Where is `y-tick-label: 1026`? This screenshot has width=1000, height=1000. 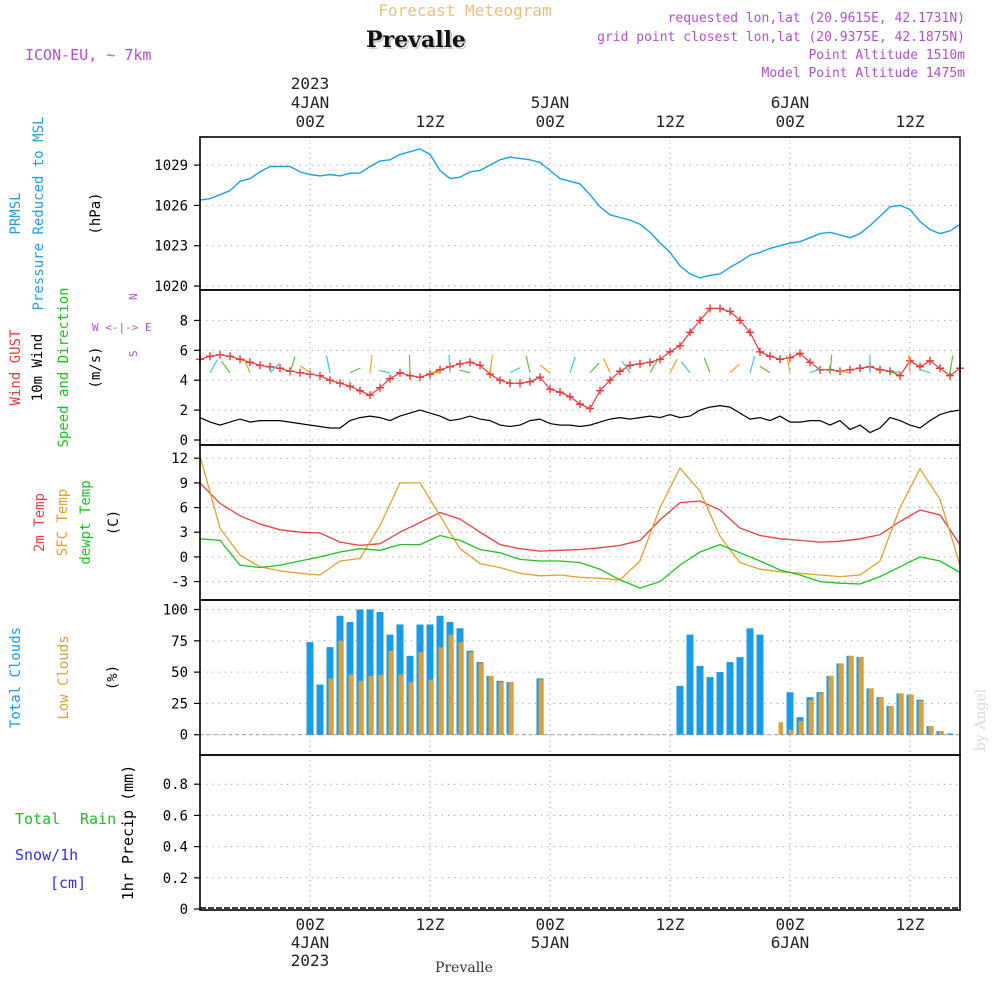 y-tick-label: 1026 is located at coordinates (171, 206).